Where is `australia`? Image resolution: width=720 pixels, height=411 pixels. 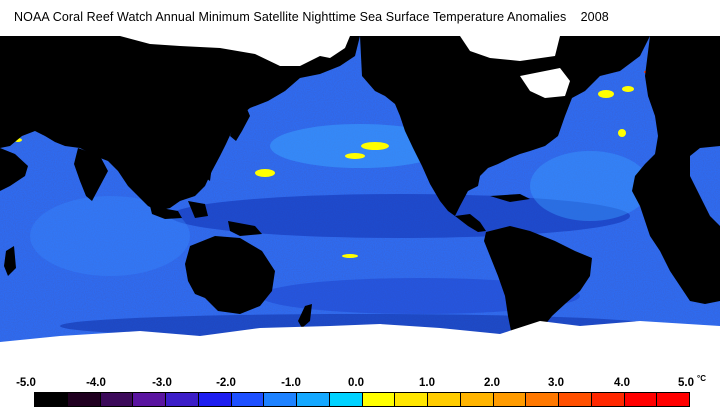
australia is located at coordinates (230, 275).